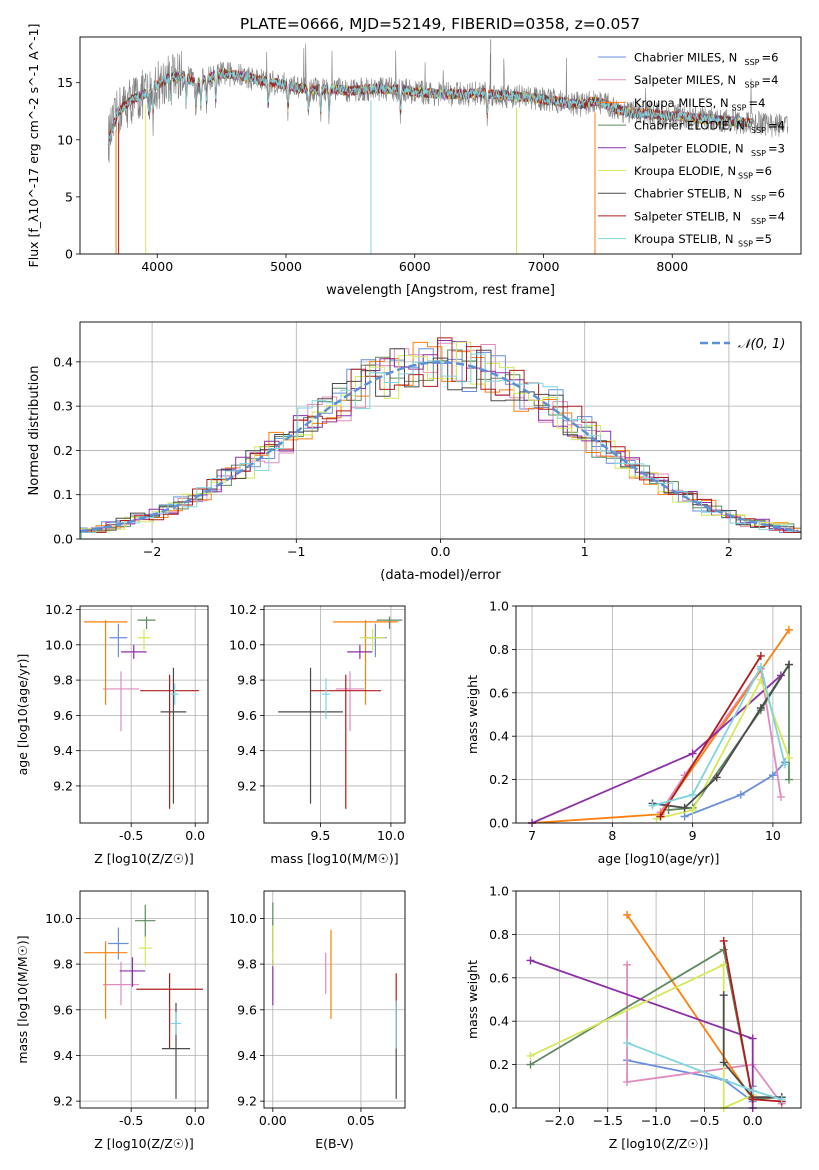 The height and width of the screenshot is (1170, 819). What do you see at coordinates (247, 1101) in the screenshot?
I see `y-tick-label: 9.2` at bounding box center [247, 1101].